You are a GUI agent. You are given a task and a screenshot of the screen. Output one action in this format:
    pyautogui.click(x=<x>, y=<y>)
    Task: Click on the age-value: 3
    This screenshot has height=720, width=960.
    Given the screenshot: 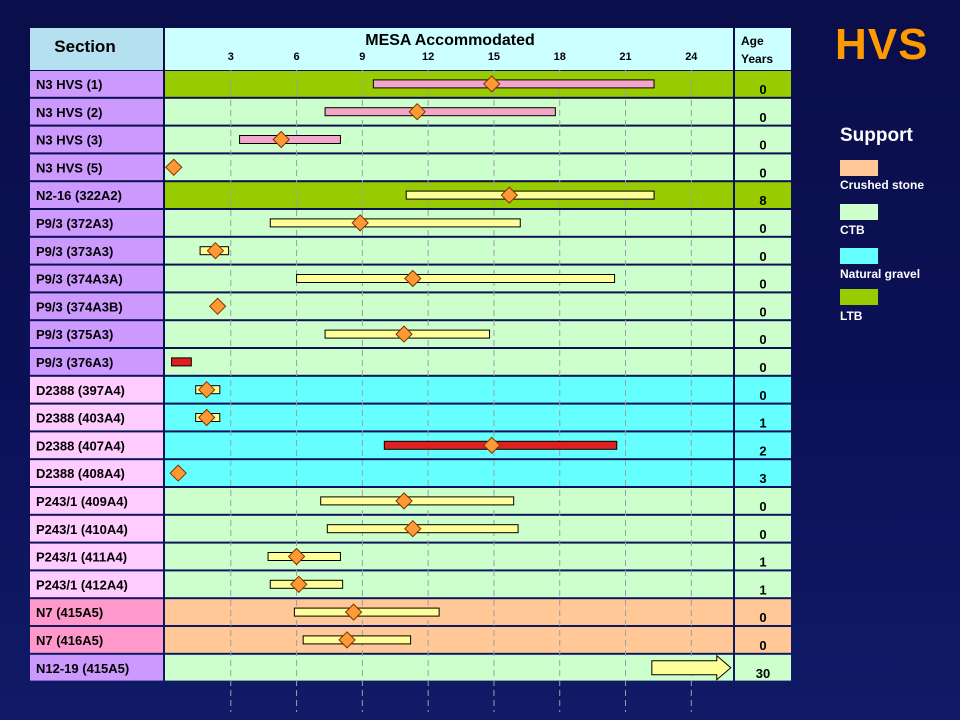 What is the action you would take?
    pyautogui.click(x=762, y=478)
    